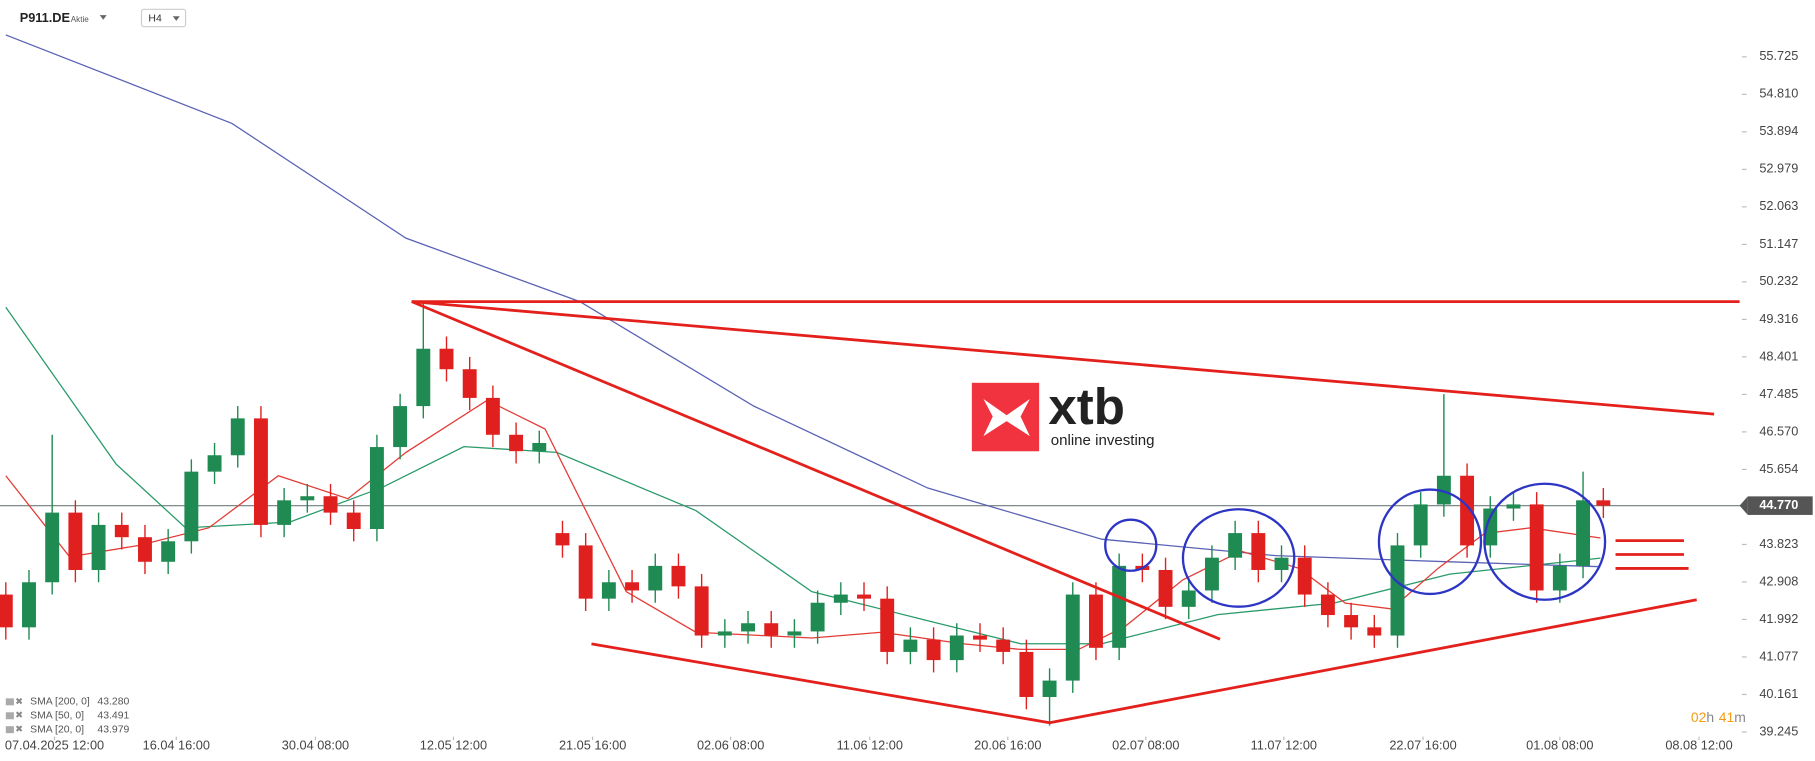 This screenshot has width=1815, height=761. I want to click on x-tick-label: 20.06 16:00, so click(1007, 744).